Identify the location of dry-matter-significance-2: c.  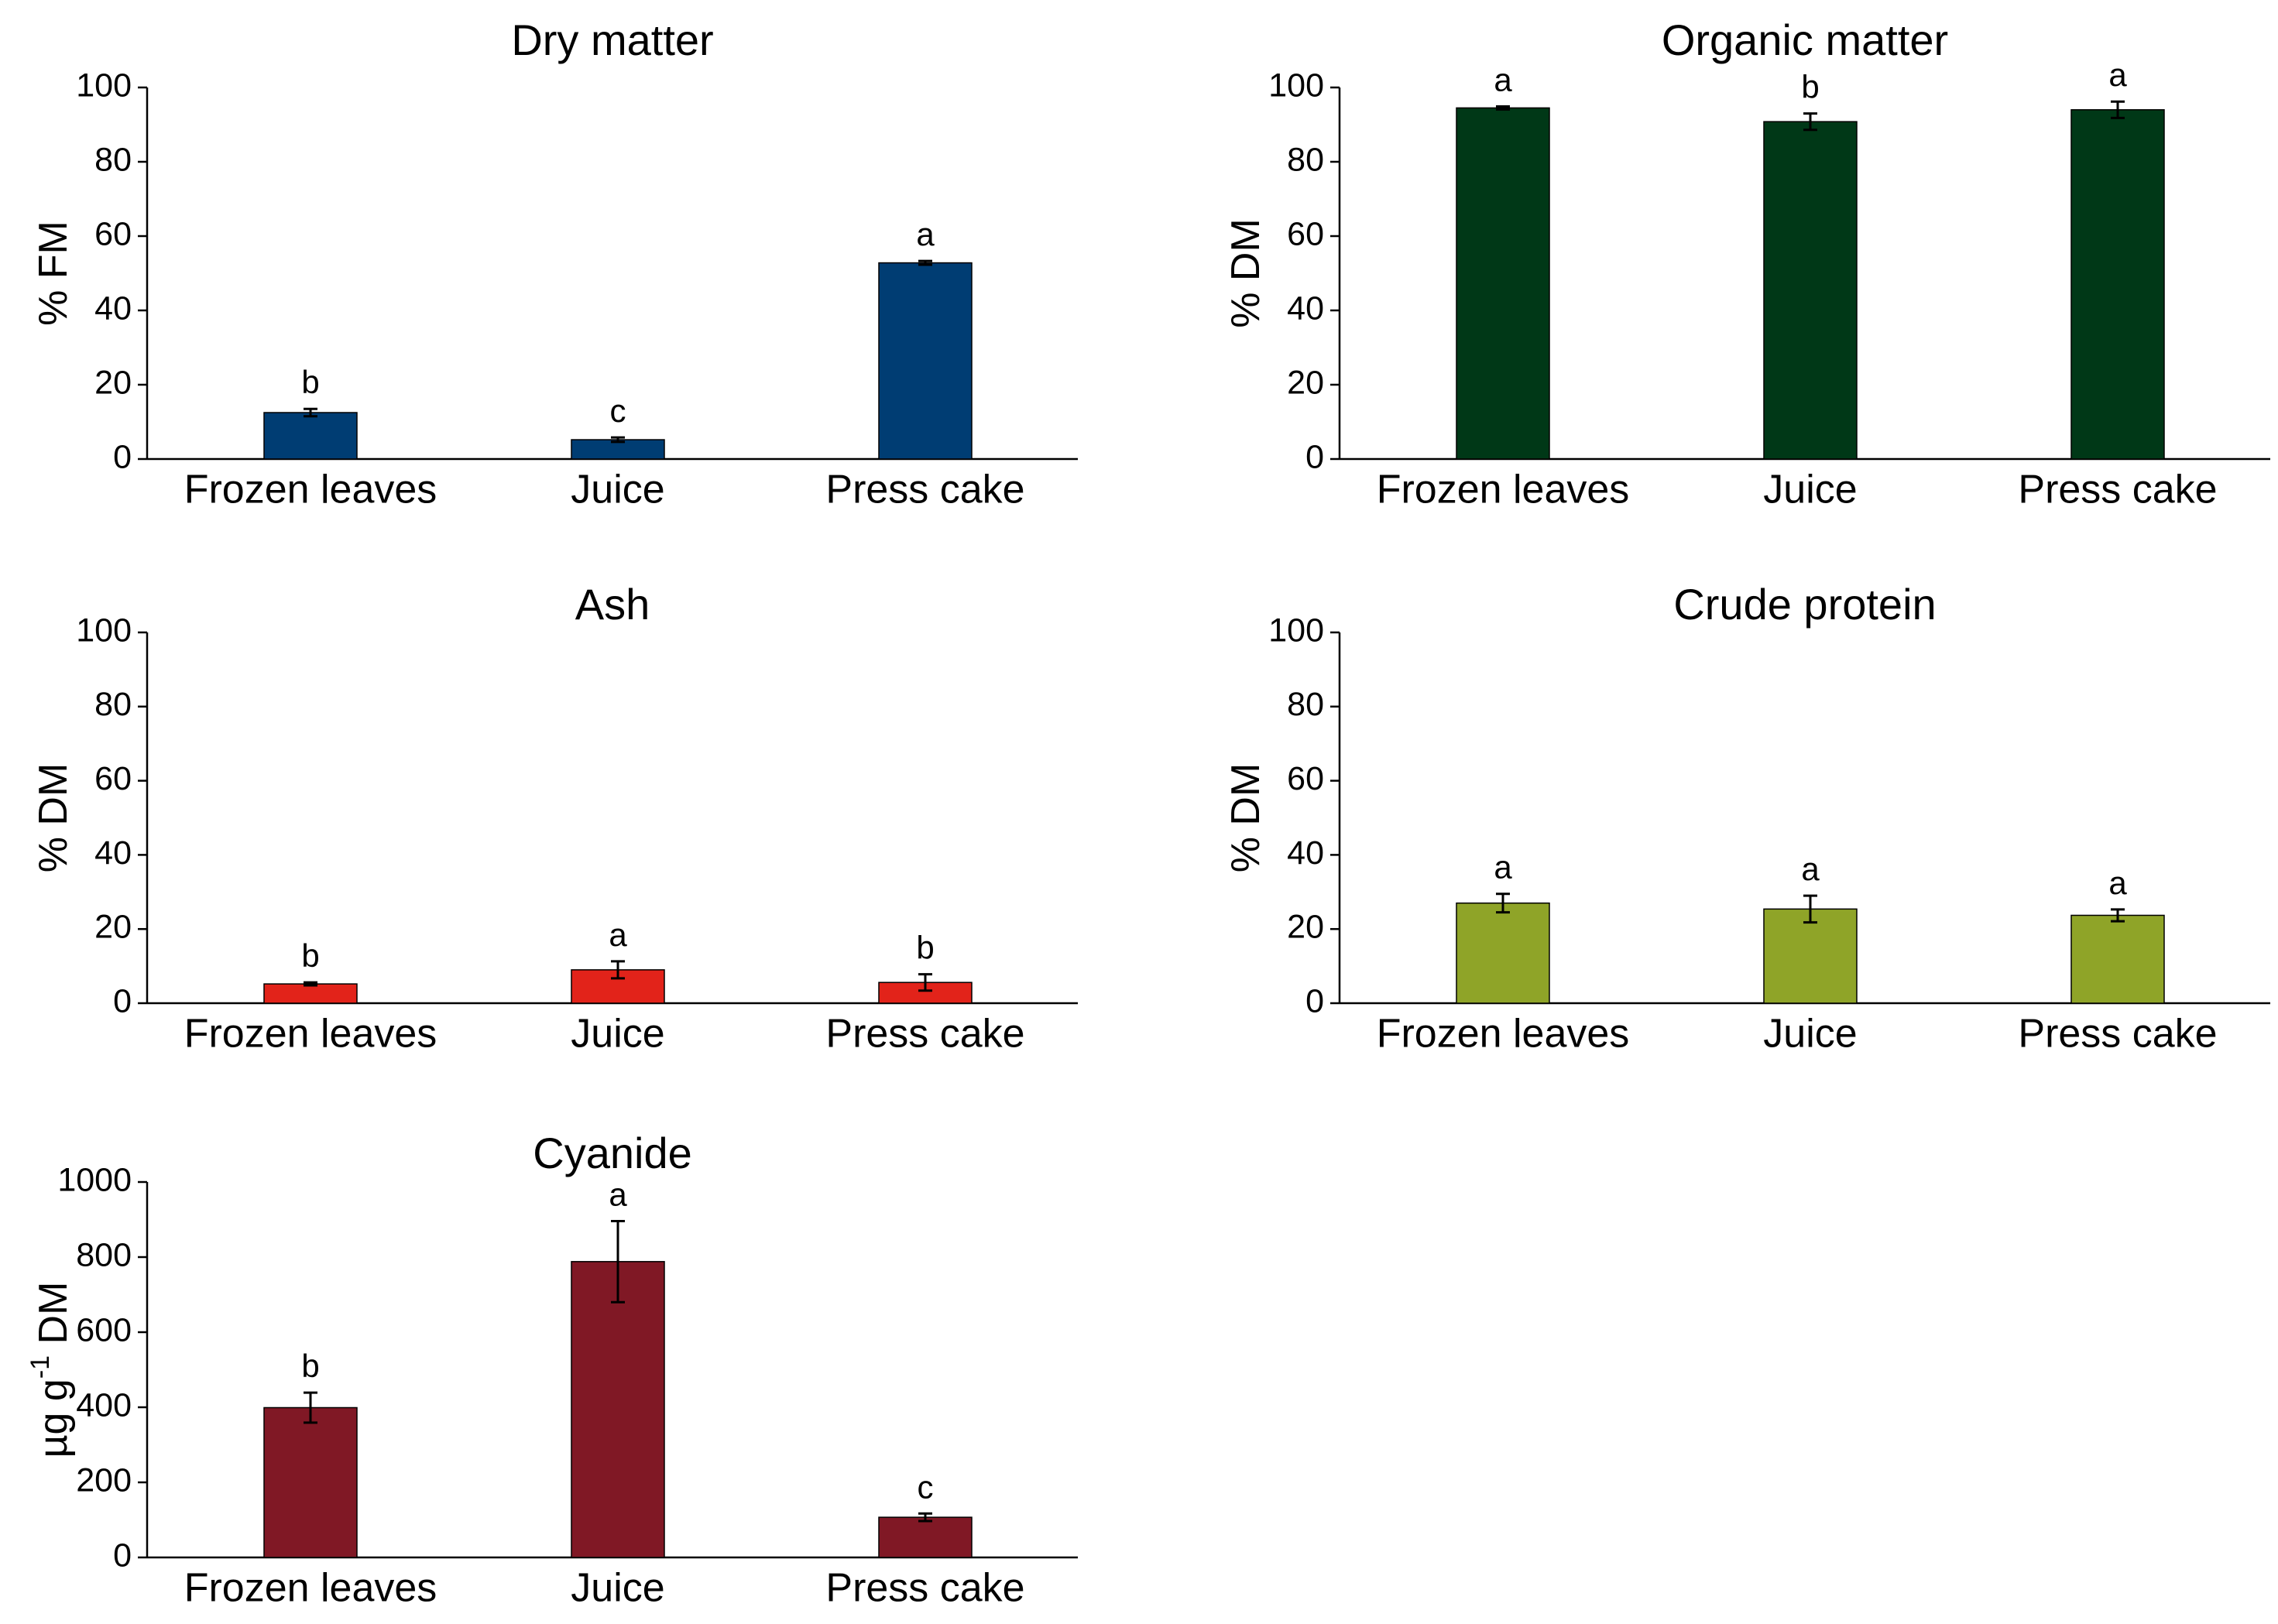
(618, 410).